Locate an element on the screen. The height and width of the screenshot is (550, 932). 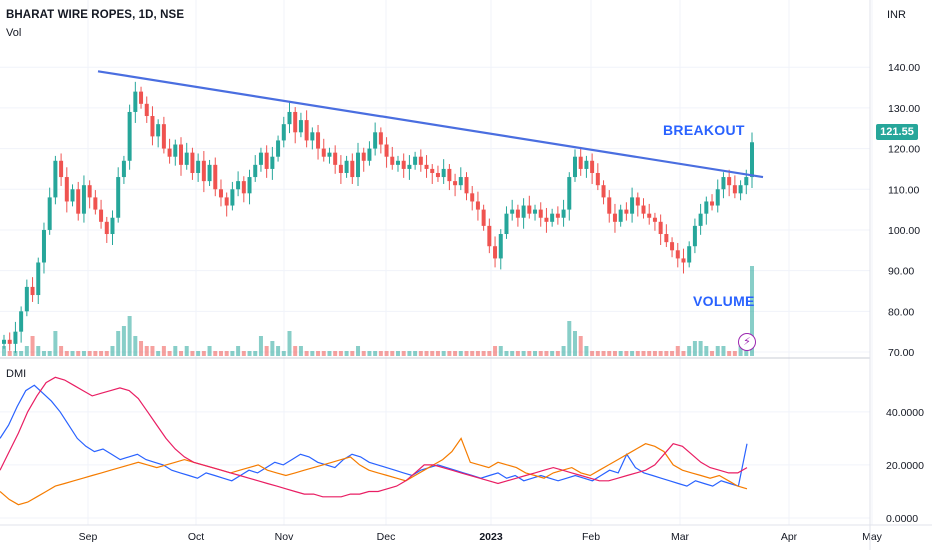
breakout-annotation: BREAKOUT is located at coordinates (704, 130).